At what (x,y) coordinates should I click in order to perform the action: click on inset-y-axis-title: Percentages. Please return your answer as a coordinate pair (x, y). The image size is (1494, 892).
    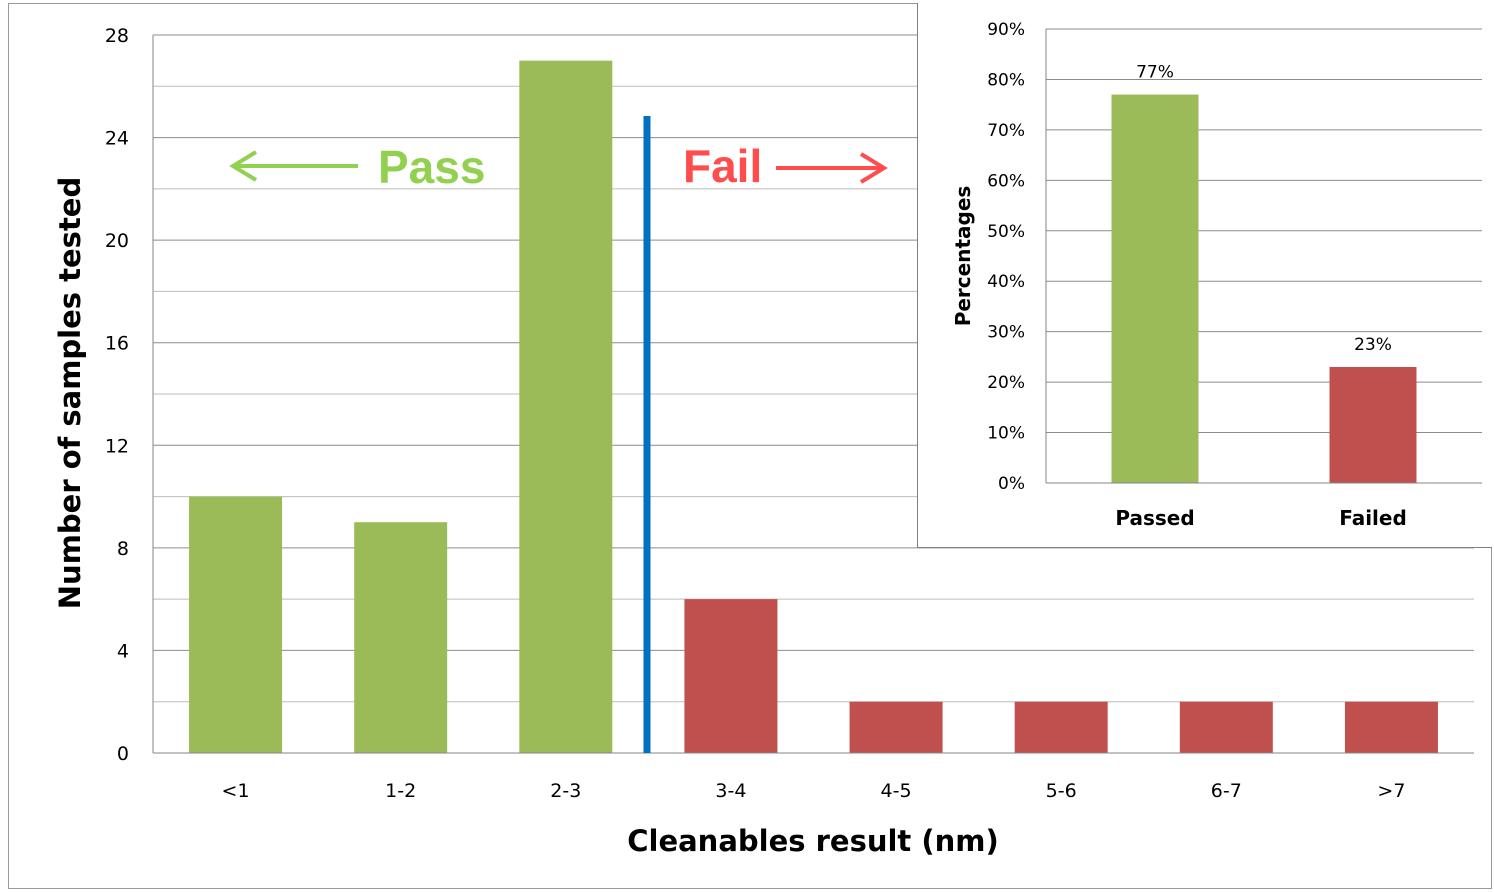
    Looking at the image, I should click on (963, 256).